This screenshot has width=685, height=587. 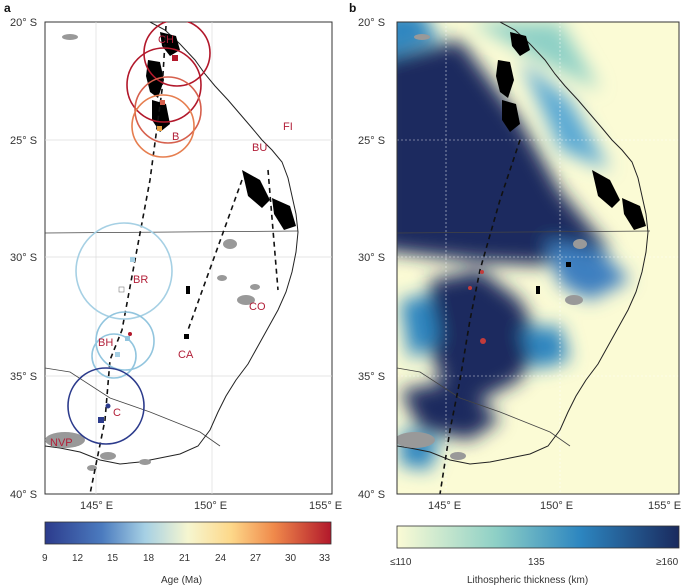 I want to click on label-bu: BU, so click(x=259, y=148).